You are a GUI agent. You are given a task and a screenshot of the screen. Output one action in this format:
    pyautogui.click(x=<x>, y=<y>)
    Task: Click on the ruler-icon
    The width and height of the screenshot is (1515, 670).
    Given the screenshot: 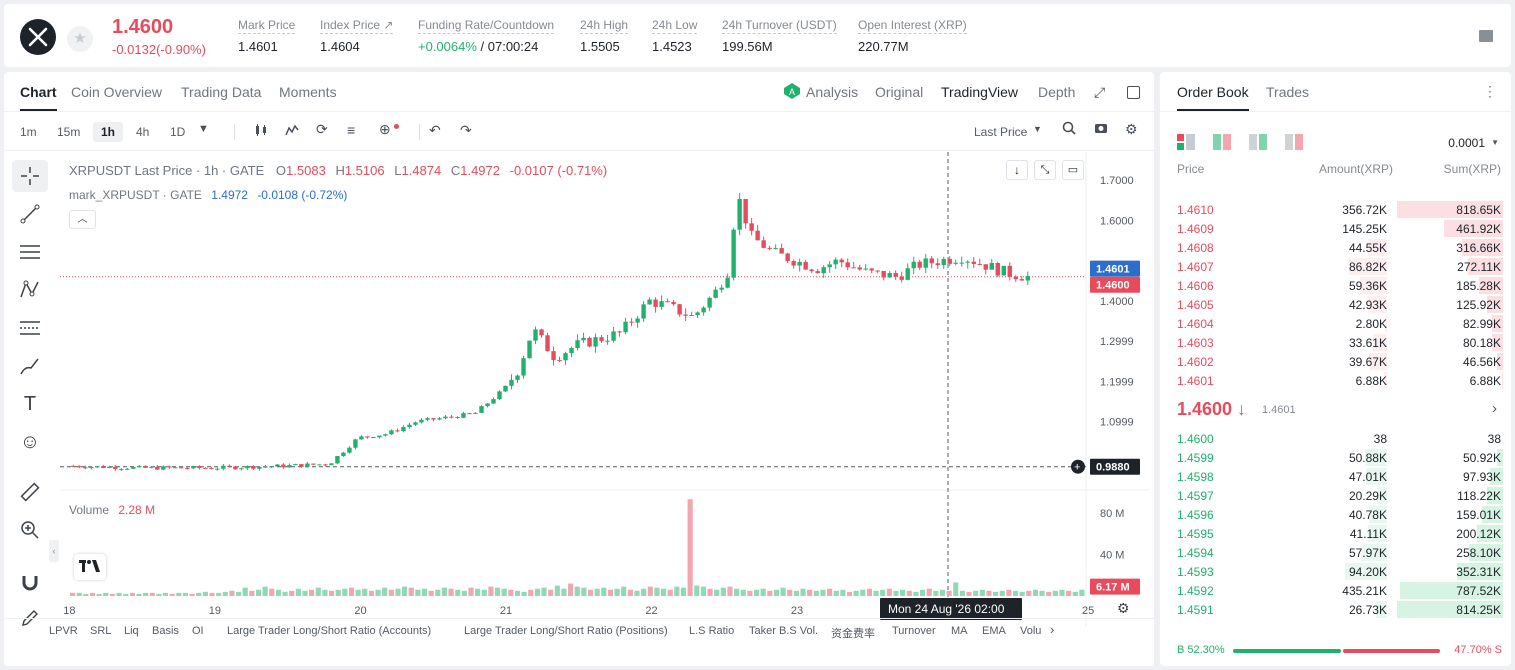 What is the action you would take?
    pyautogui.click(x=30, y=492)
    